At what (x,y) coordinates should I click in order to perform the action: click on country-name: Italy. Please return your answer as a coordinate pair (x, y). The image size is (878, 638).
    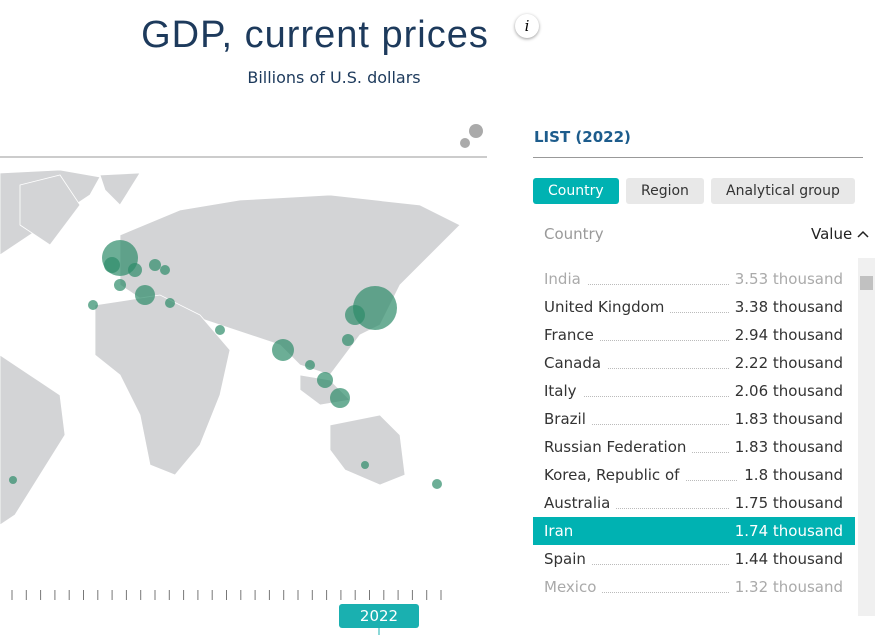
    Looking at the image, I should click on (563, 391).